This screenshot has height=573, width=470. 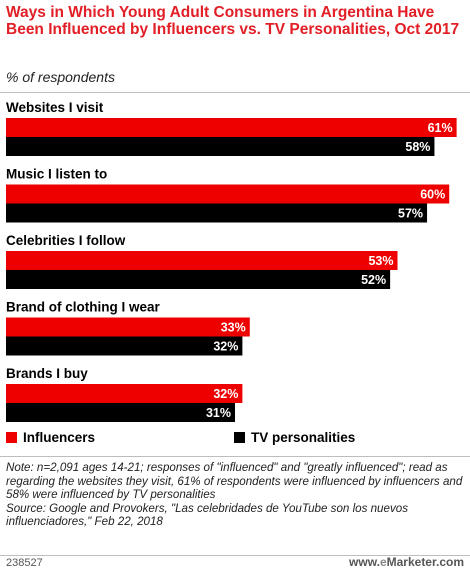 I want to click on legend: Influencers TV personalities, so click(x=236, y=440).